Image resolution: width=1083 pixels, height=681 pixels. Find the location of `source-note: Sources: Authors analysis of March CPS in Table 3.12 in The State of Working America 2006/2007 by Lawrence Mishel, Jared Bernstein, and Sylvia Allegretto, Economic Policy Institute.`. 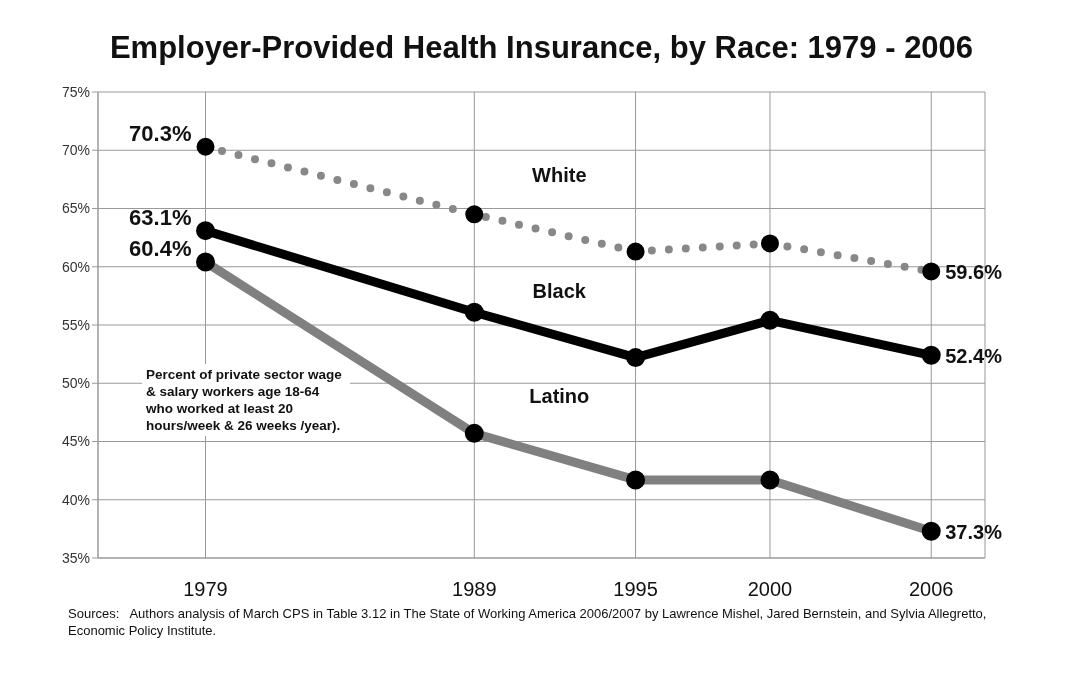

source-note: Sources: Authors analysis of March CPS in Table 3.12 in The State of Working America 2006/2007 by Lawrence Mishel, Jared Bernstein, and Sylvia Allegretto, Economic Policy Institute. is located at coordinates (528, 622).